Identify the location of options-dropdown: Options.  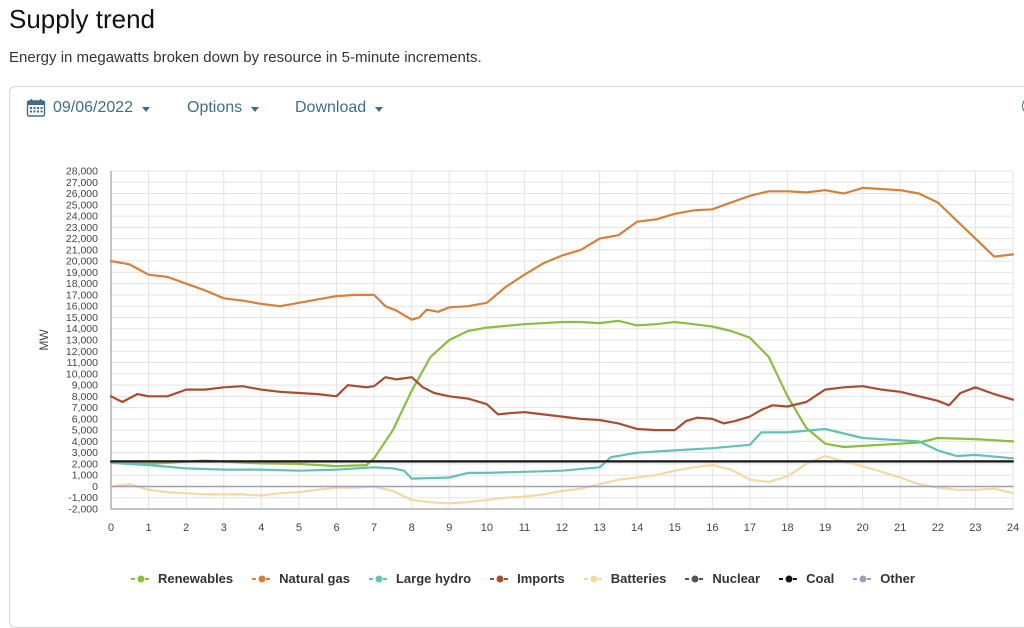
(223, 108).